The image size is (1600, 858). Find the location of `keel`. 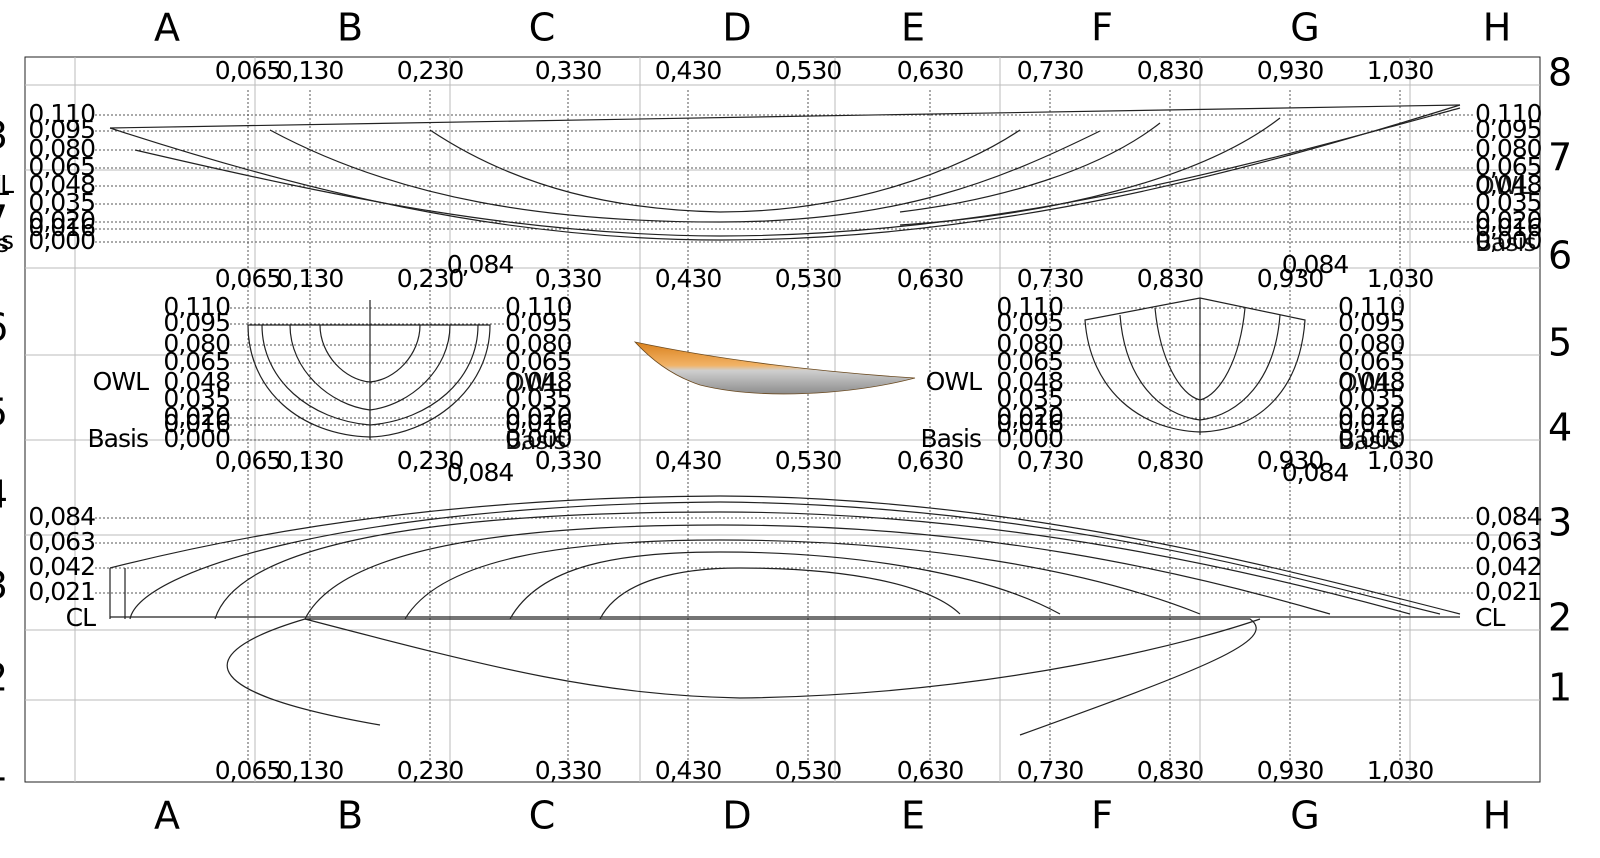

keel is located at coordinates (785, 172).